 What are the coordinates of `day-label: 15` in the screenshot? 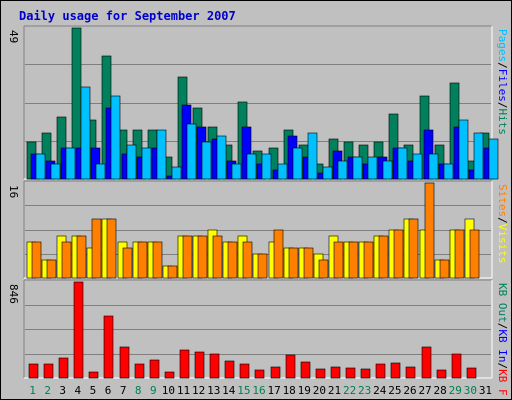 It's located at (243, 390).